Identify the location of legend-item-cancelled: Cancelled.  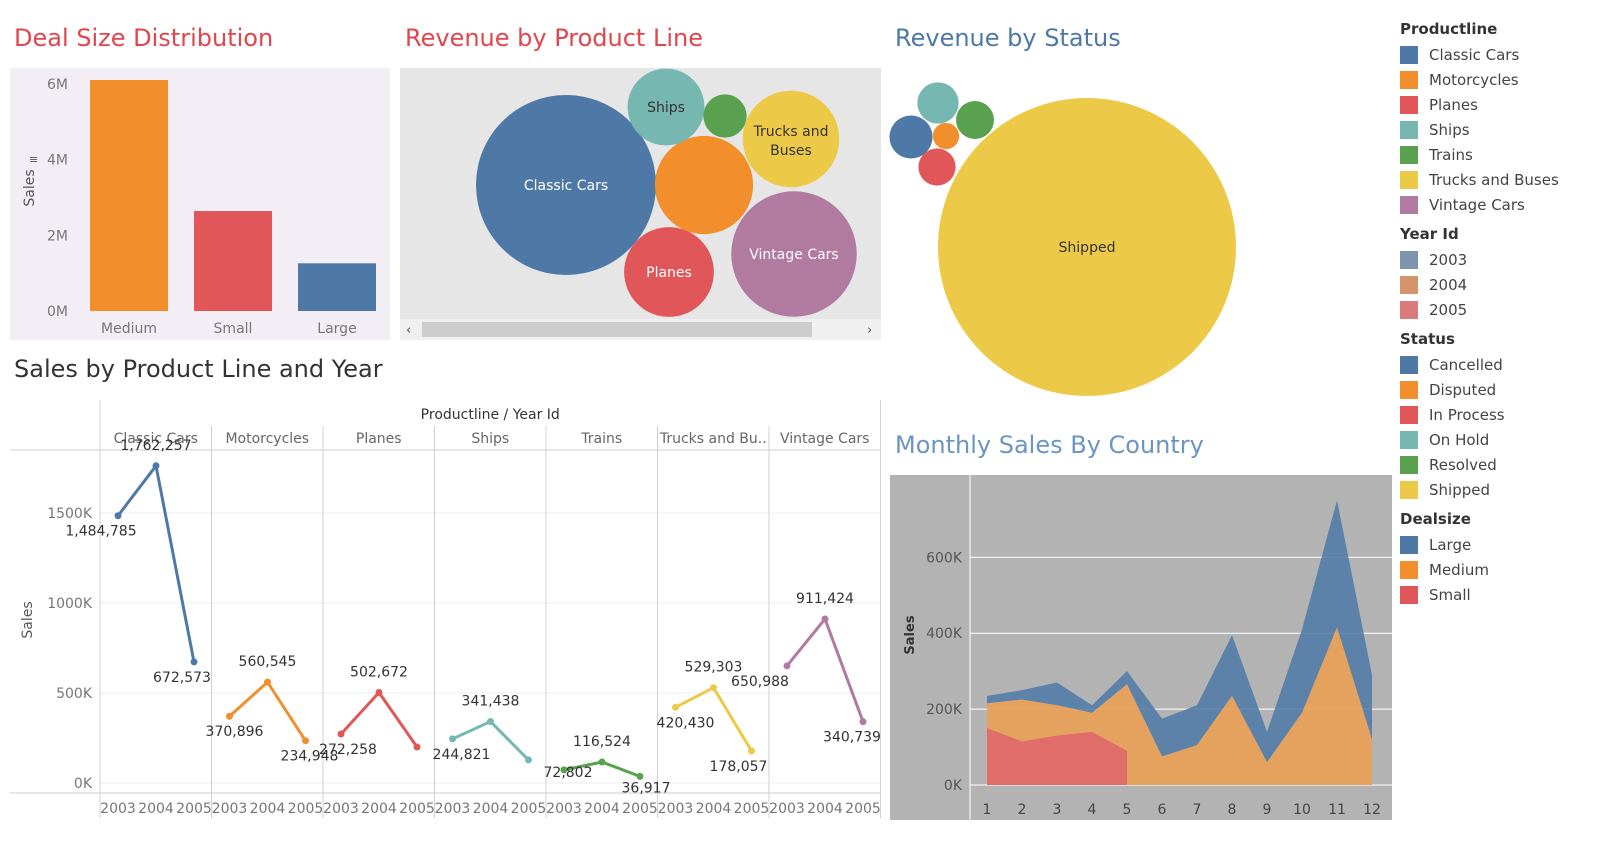
(1505, 364).